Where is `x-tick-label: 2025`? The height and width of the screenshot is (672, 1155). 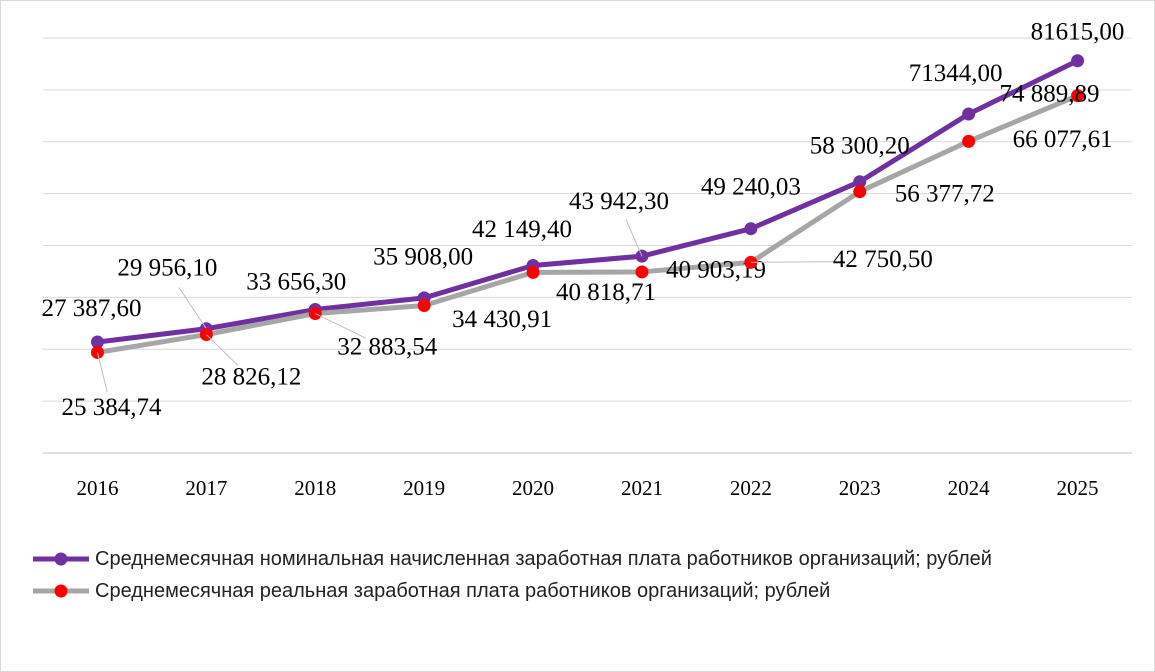
x-tick-label: 2025 is located at coordinates (1078, 488).